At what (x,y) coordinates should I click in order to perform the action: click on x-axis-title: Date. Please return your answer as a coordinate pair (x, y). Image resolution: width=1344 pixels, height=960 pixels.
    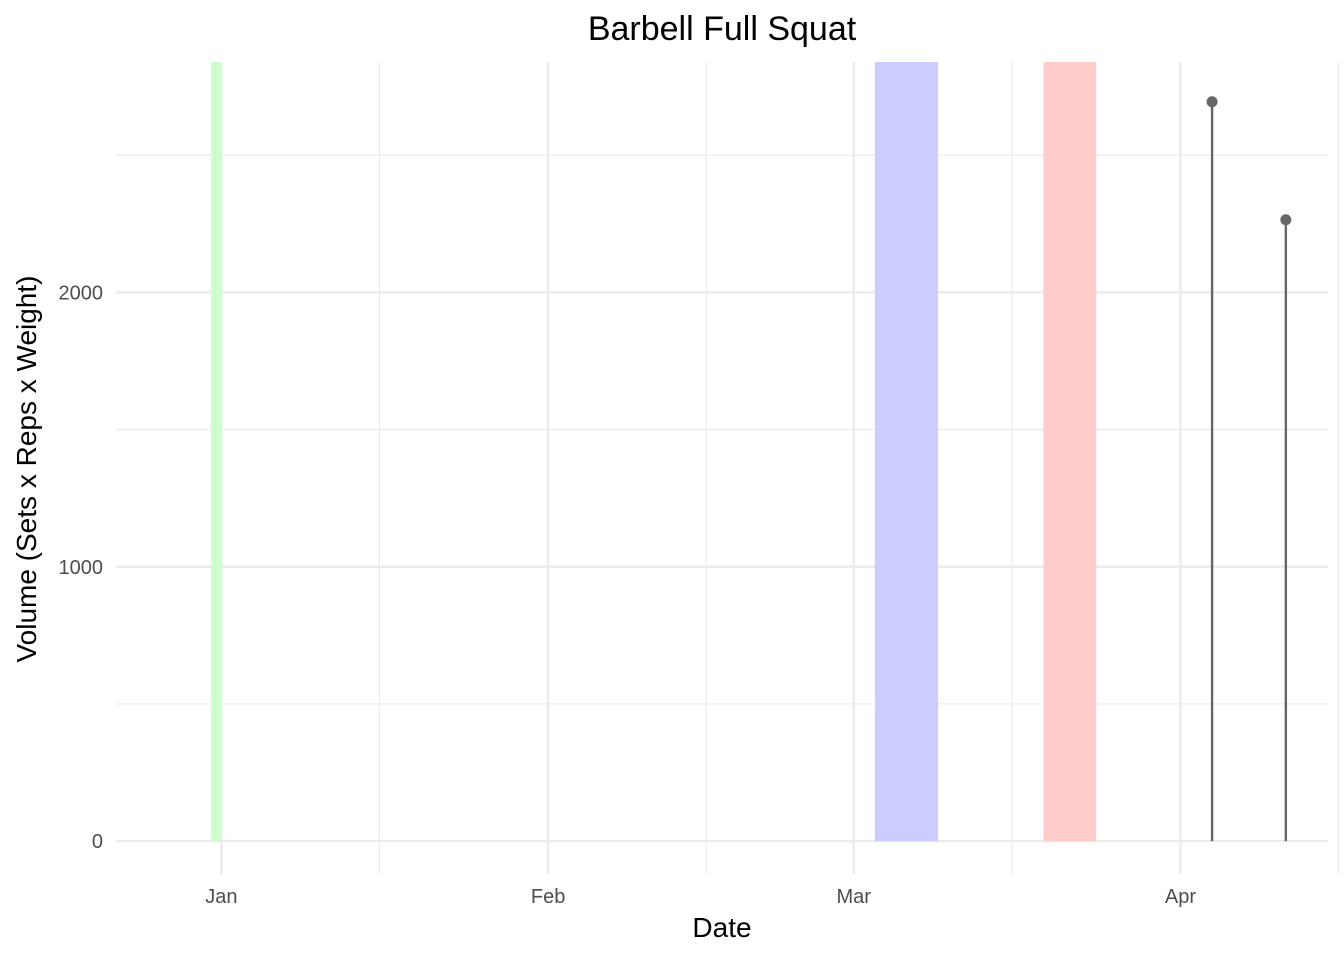
    Looking at the image, I should click on (721, 927).